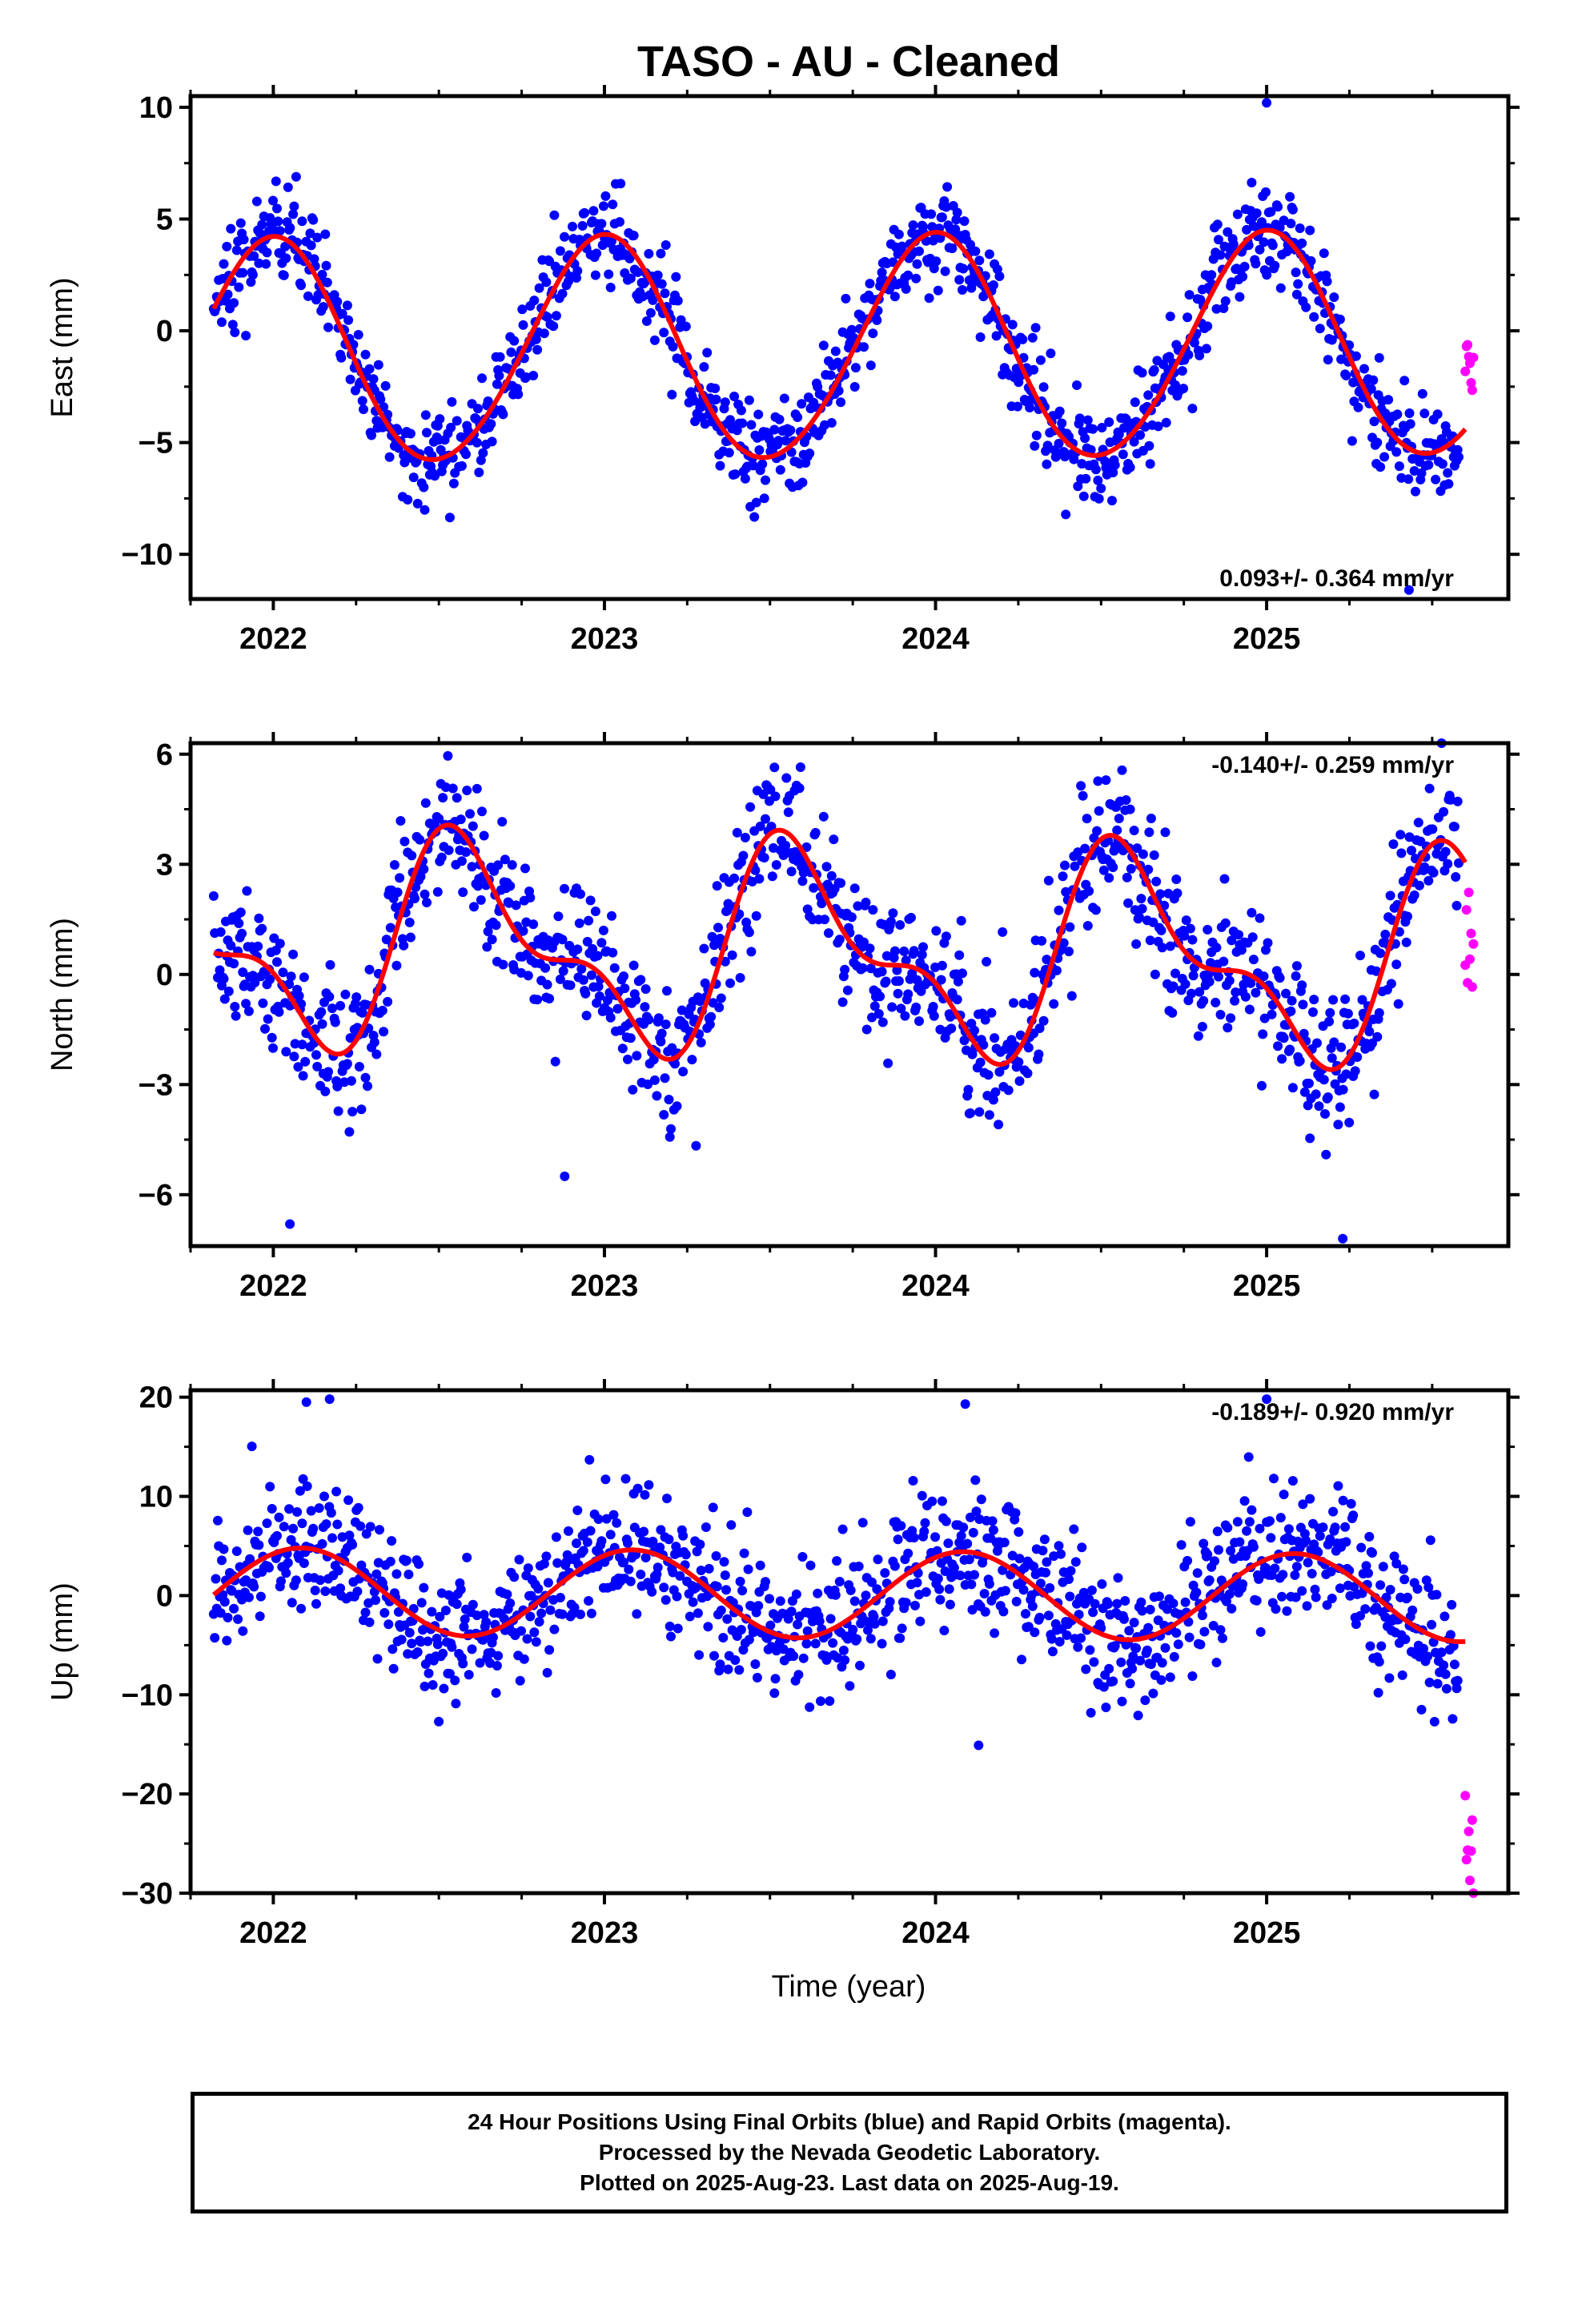 The height and width of the screenshot is (2324, 1582). Describe the element at coordinates (841, 947) in the screenshot. I see `north-model-curve` at that location.